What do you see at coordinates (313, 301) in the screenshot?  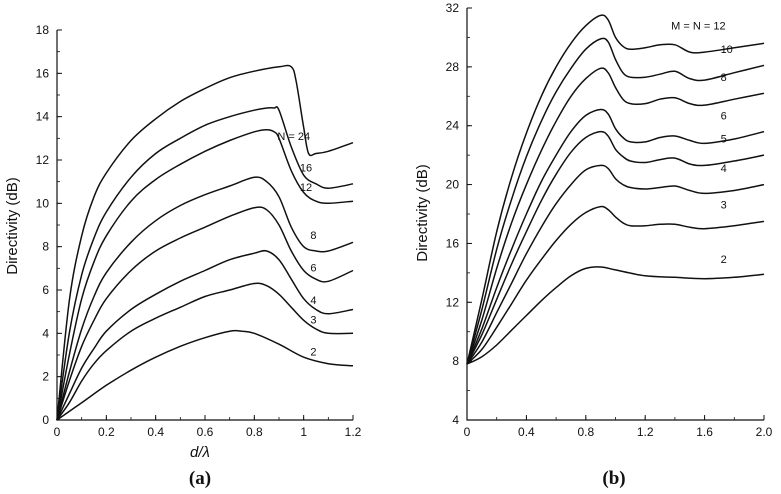 I see `panel-a-series-label: 4` at bounding box center [313, 301].